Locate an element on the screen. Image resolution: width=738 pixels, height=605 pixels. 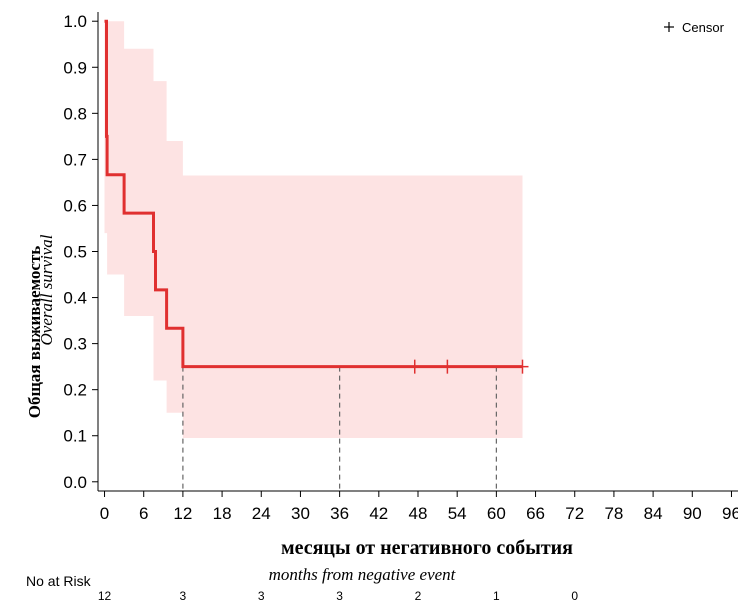
y-tick-label: 0.9 is located at coordinates (75, 67).